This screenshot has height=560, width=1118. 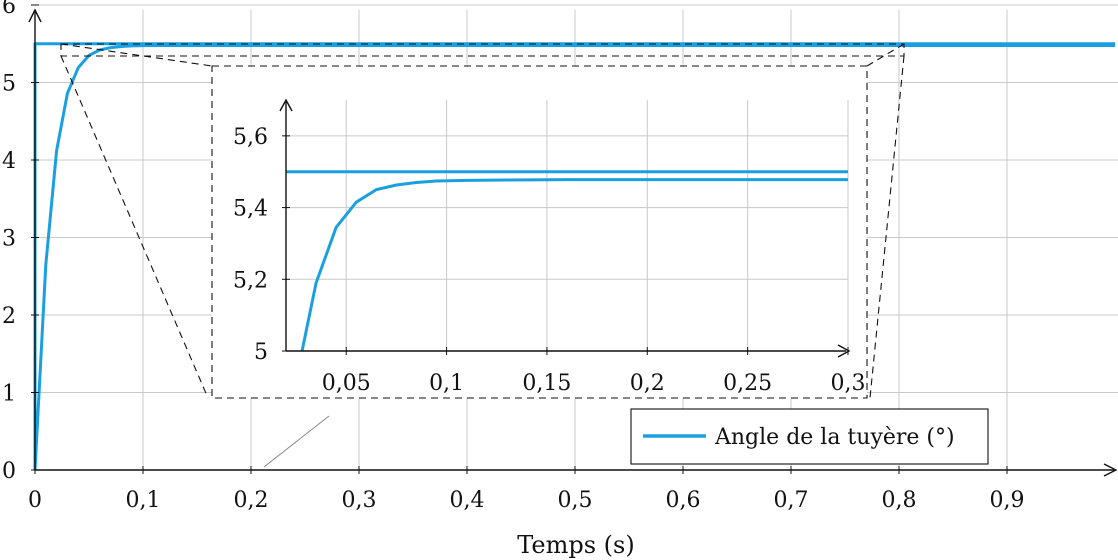 What do you see at coordinates (747, 383) in the screenshot?
I see `inset-x-tick-label: 0,25` at bounding box center [747, 383].